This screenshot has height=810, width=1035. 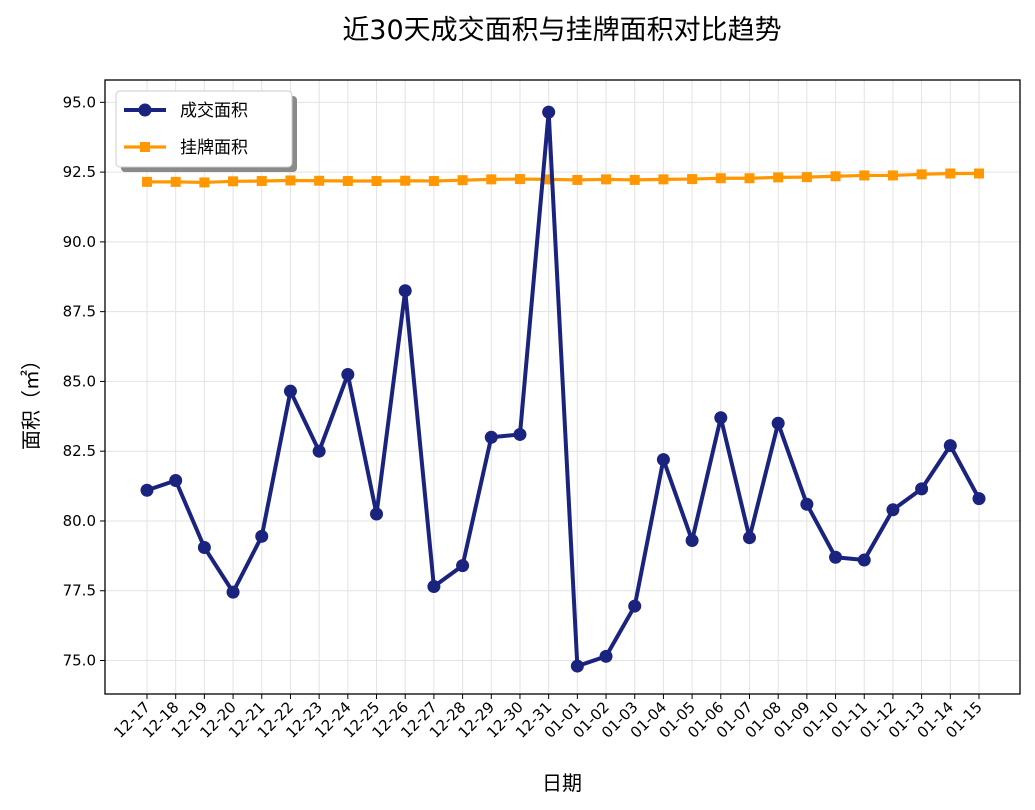 I want to click on y-tick-label: 82.5, so click(x=79, y=451).